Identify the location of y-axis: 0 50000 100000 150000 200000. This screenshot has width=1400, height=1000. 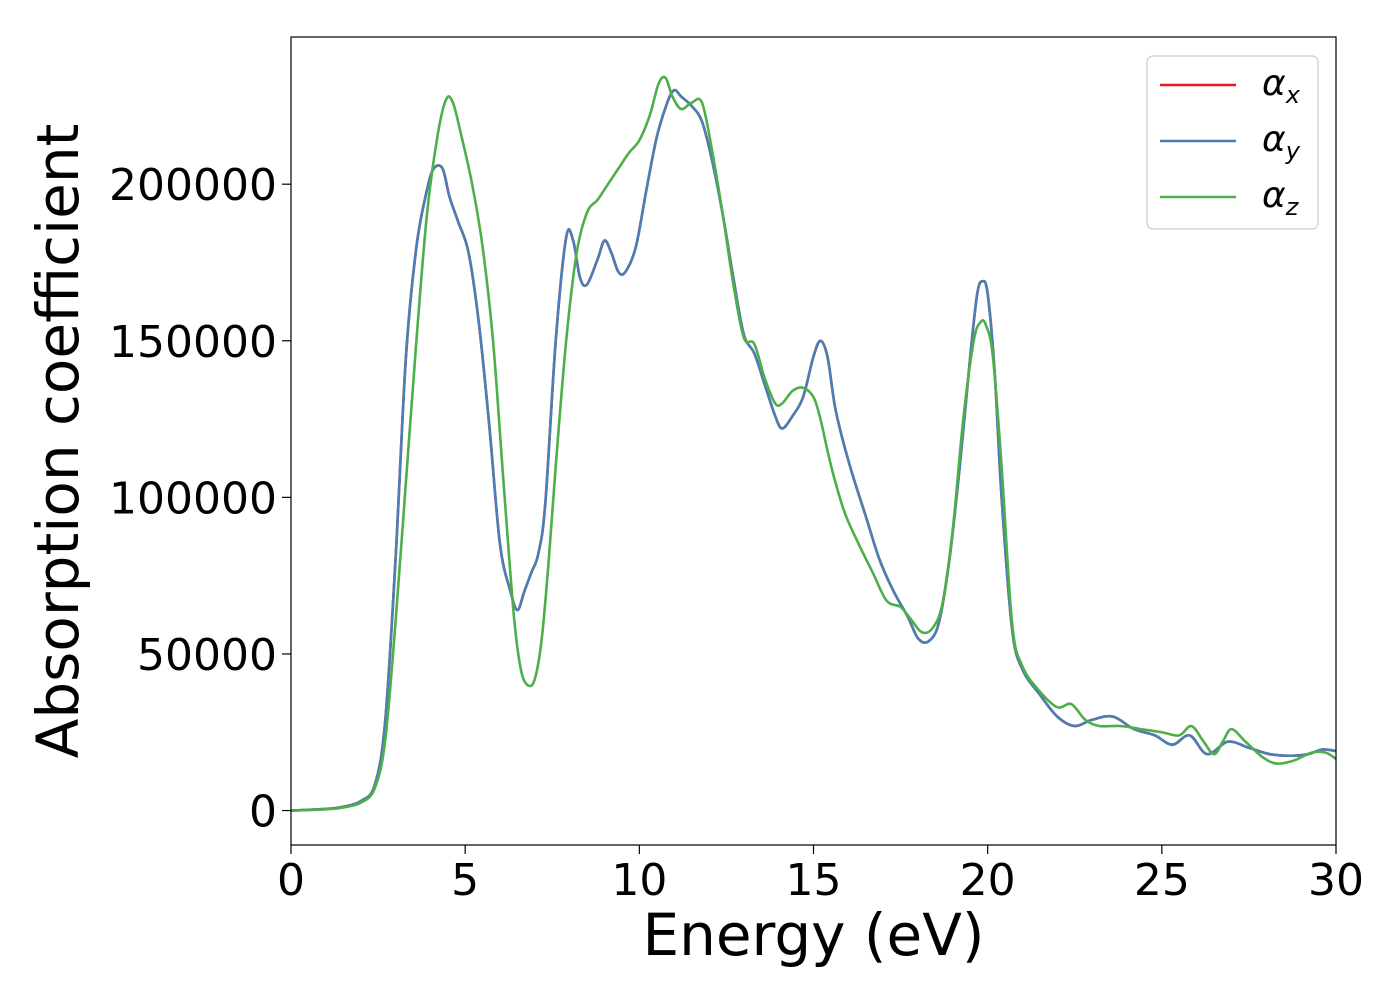
(200, 499).